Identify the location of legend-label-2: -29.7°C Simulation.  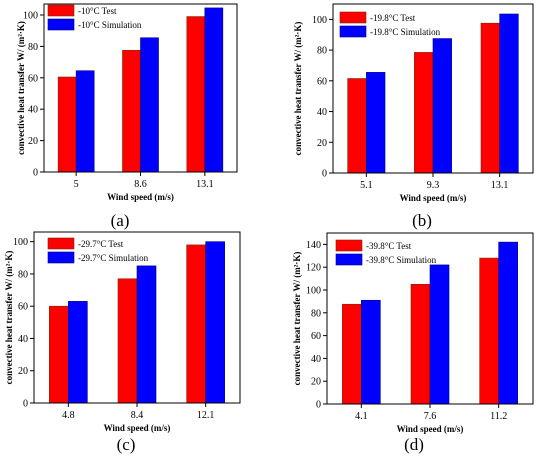
(113, 258).